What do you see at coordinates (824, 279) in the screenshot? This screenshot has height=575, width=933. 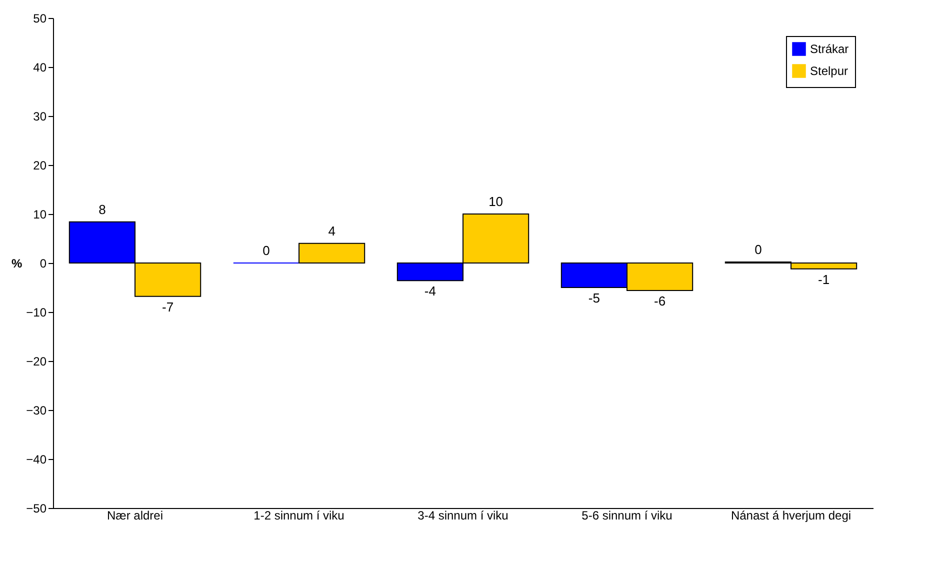 I see `data-label: -1` at bounding box center [824, 279].